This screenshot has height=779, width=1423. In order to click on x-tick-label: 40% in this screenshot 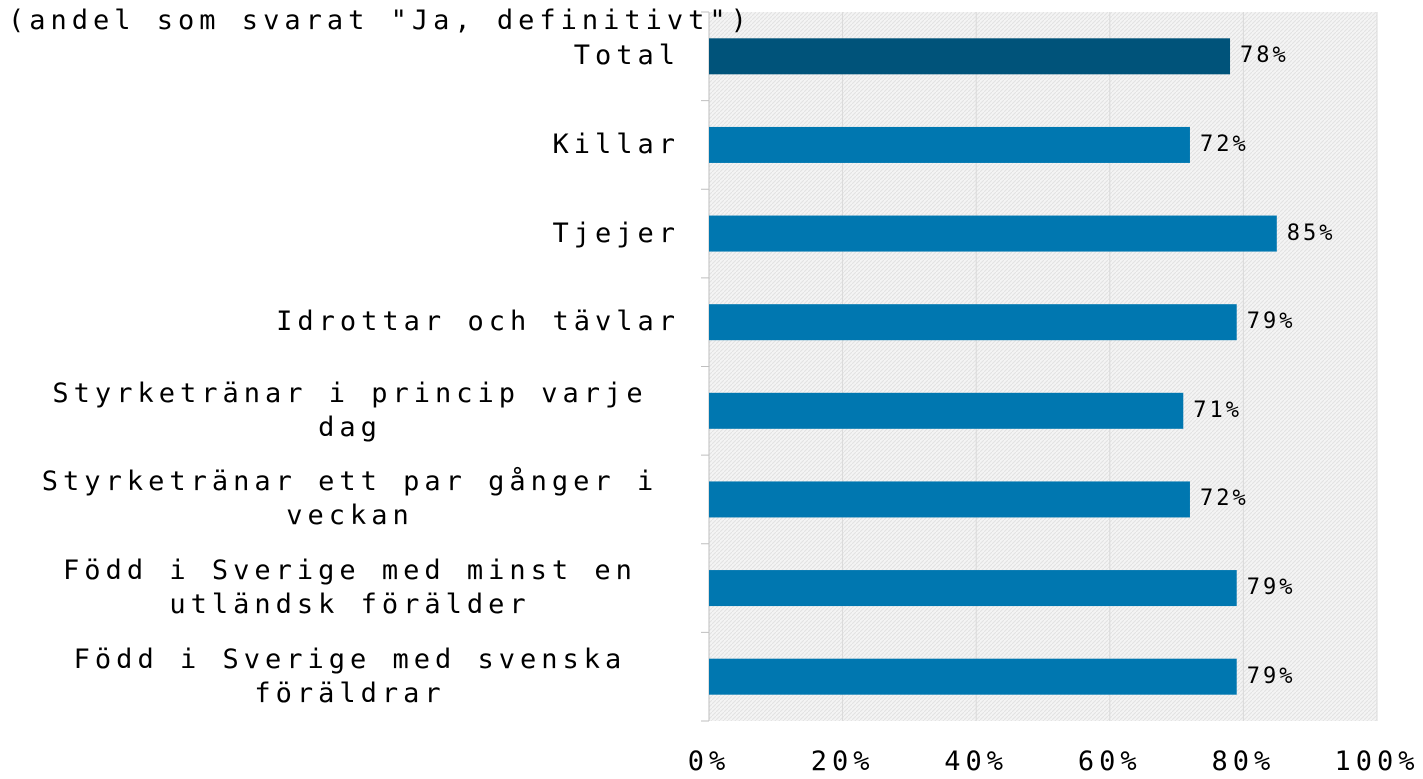, I will do `click(976, 761)`.